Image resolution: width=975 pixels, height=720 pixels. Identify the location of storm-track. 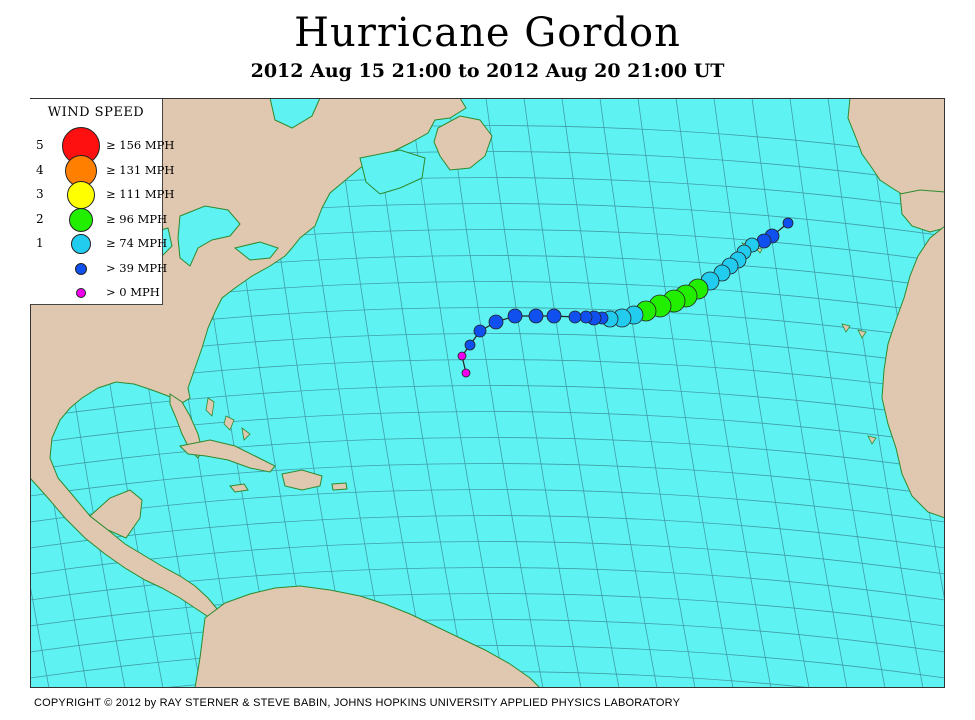
(625, 297).